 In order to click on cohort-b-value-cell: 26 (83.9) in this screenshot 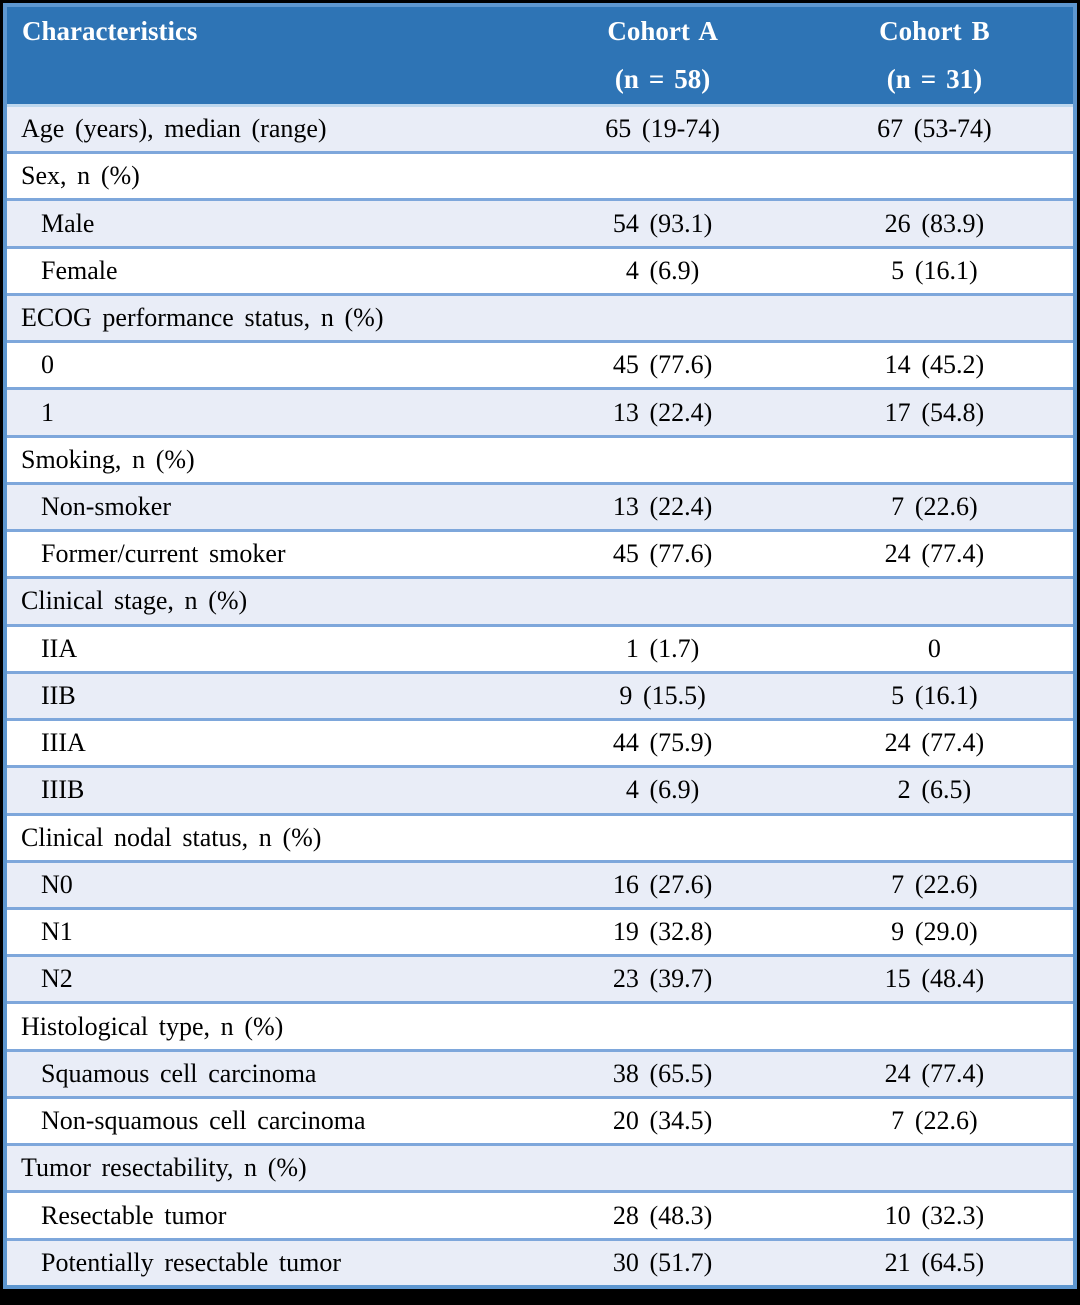, I will do `click(934, 223)`.